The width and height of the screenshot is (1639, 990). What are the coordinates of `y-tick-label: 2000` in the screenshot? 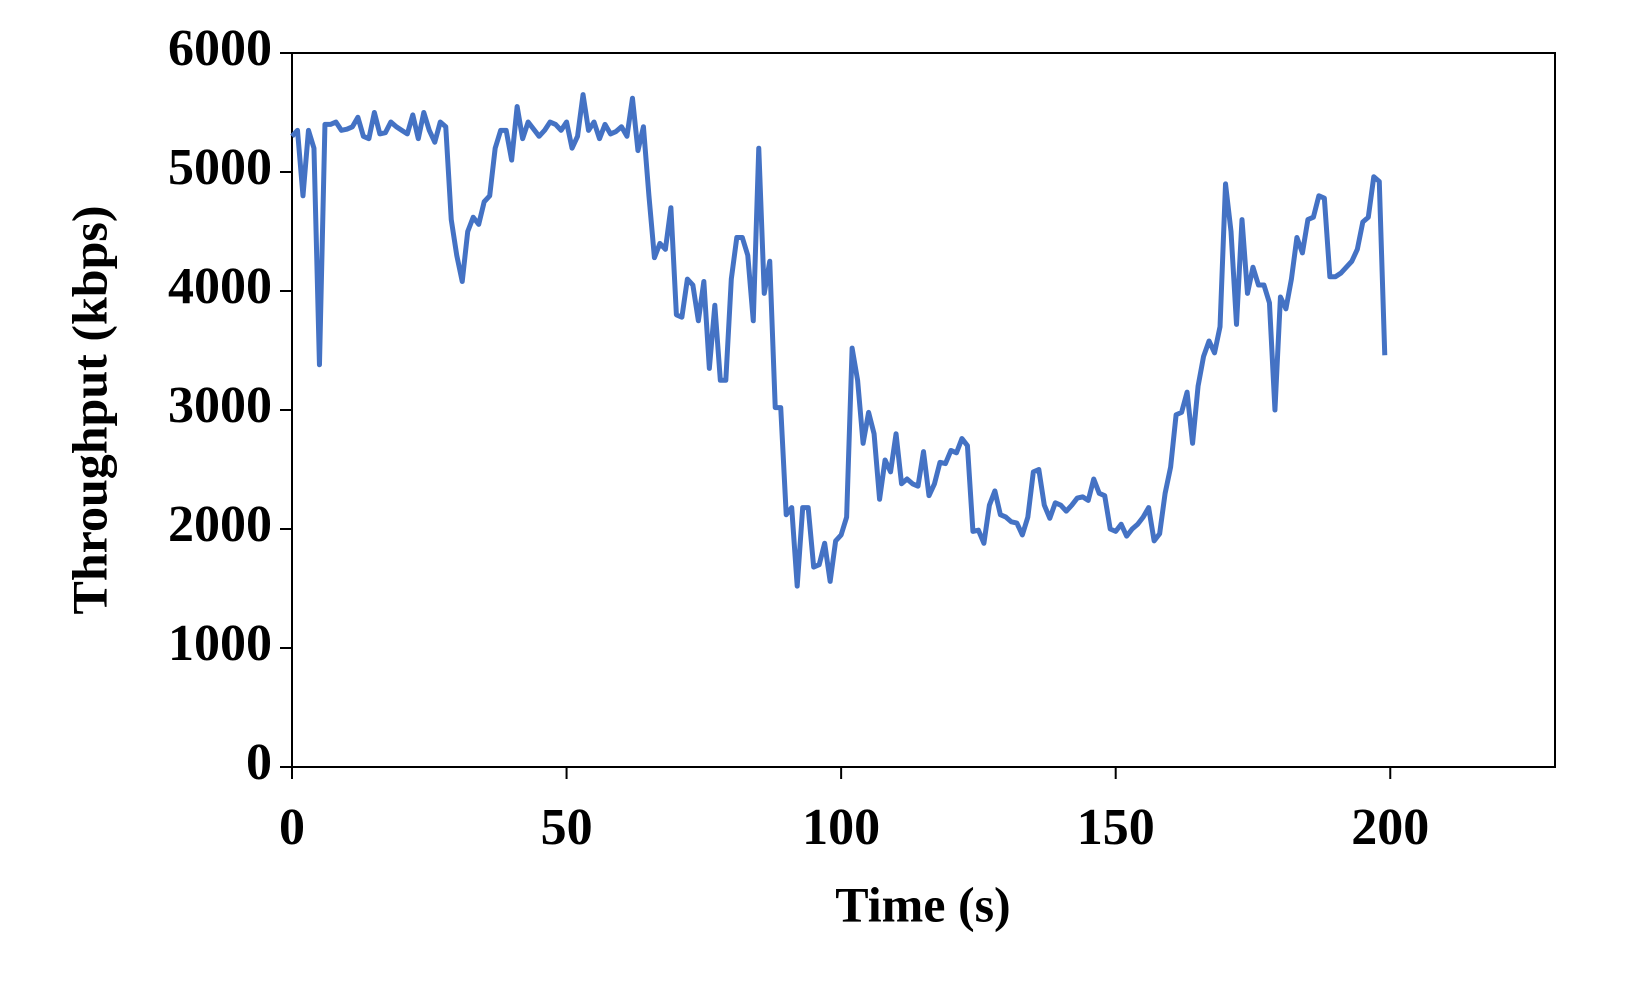 It's located at (220, 524).